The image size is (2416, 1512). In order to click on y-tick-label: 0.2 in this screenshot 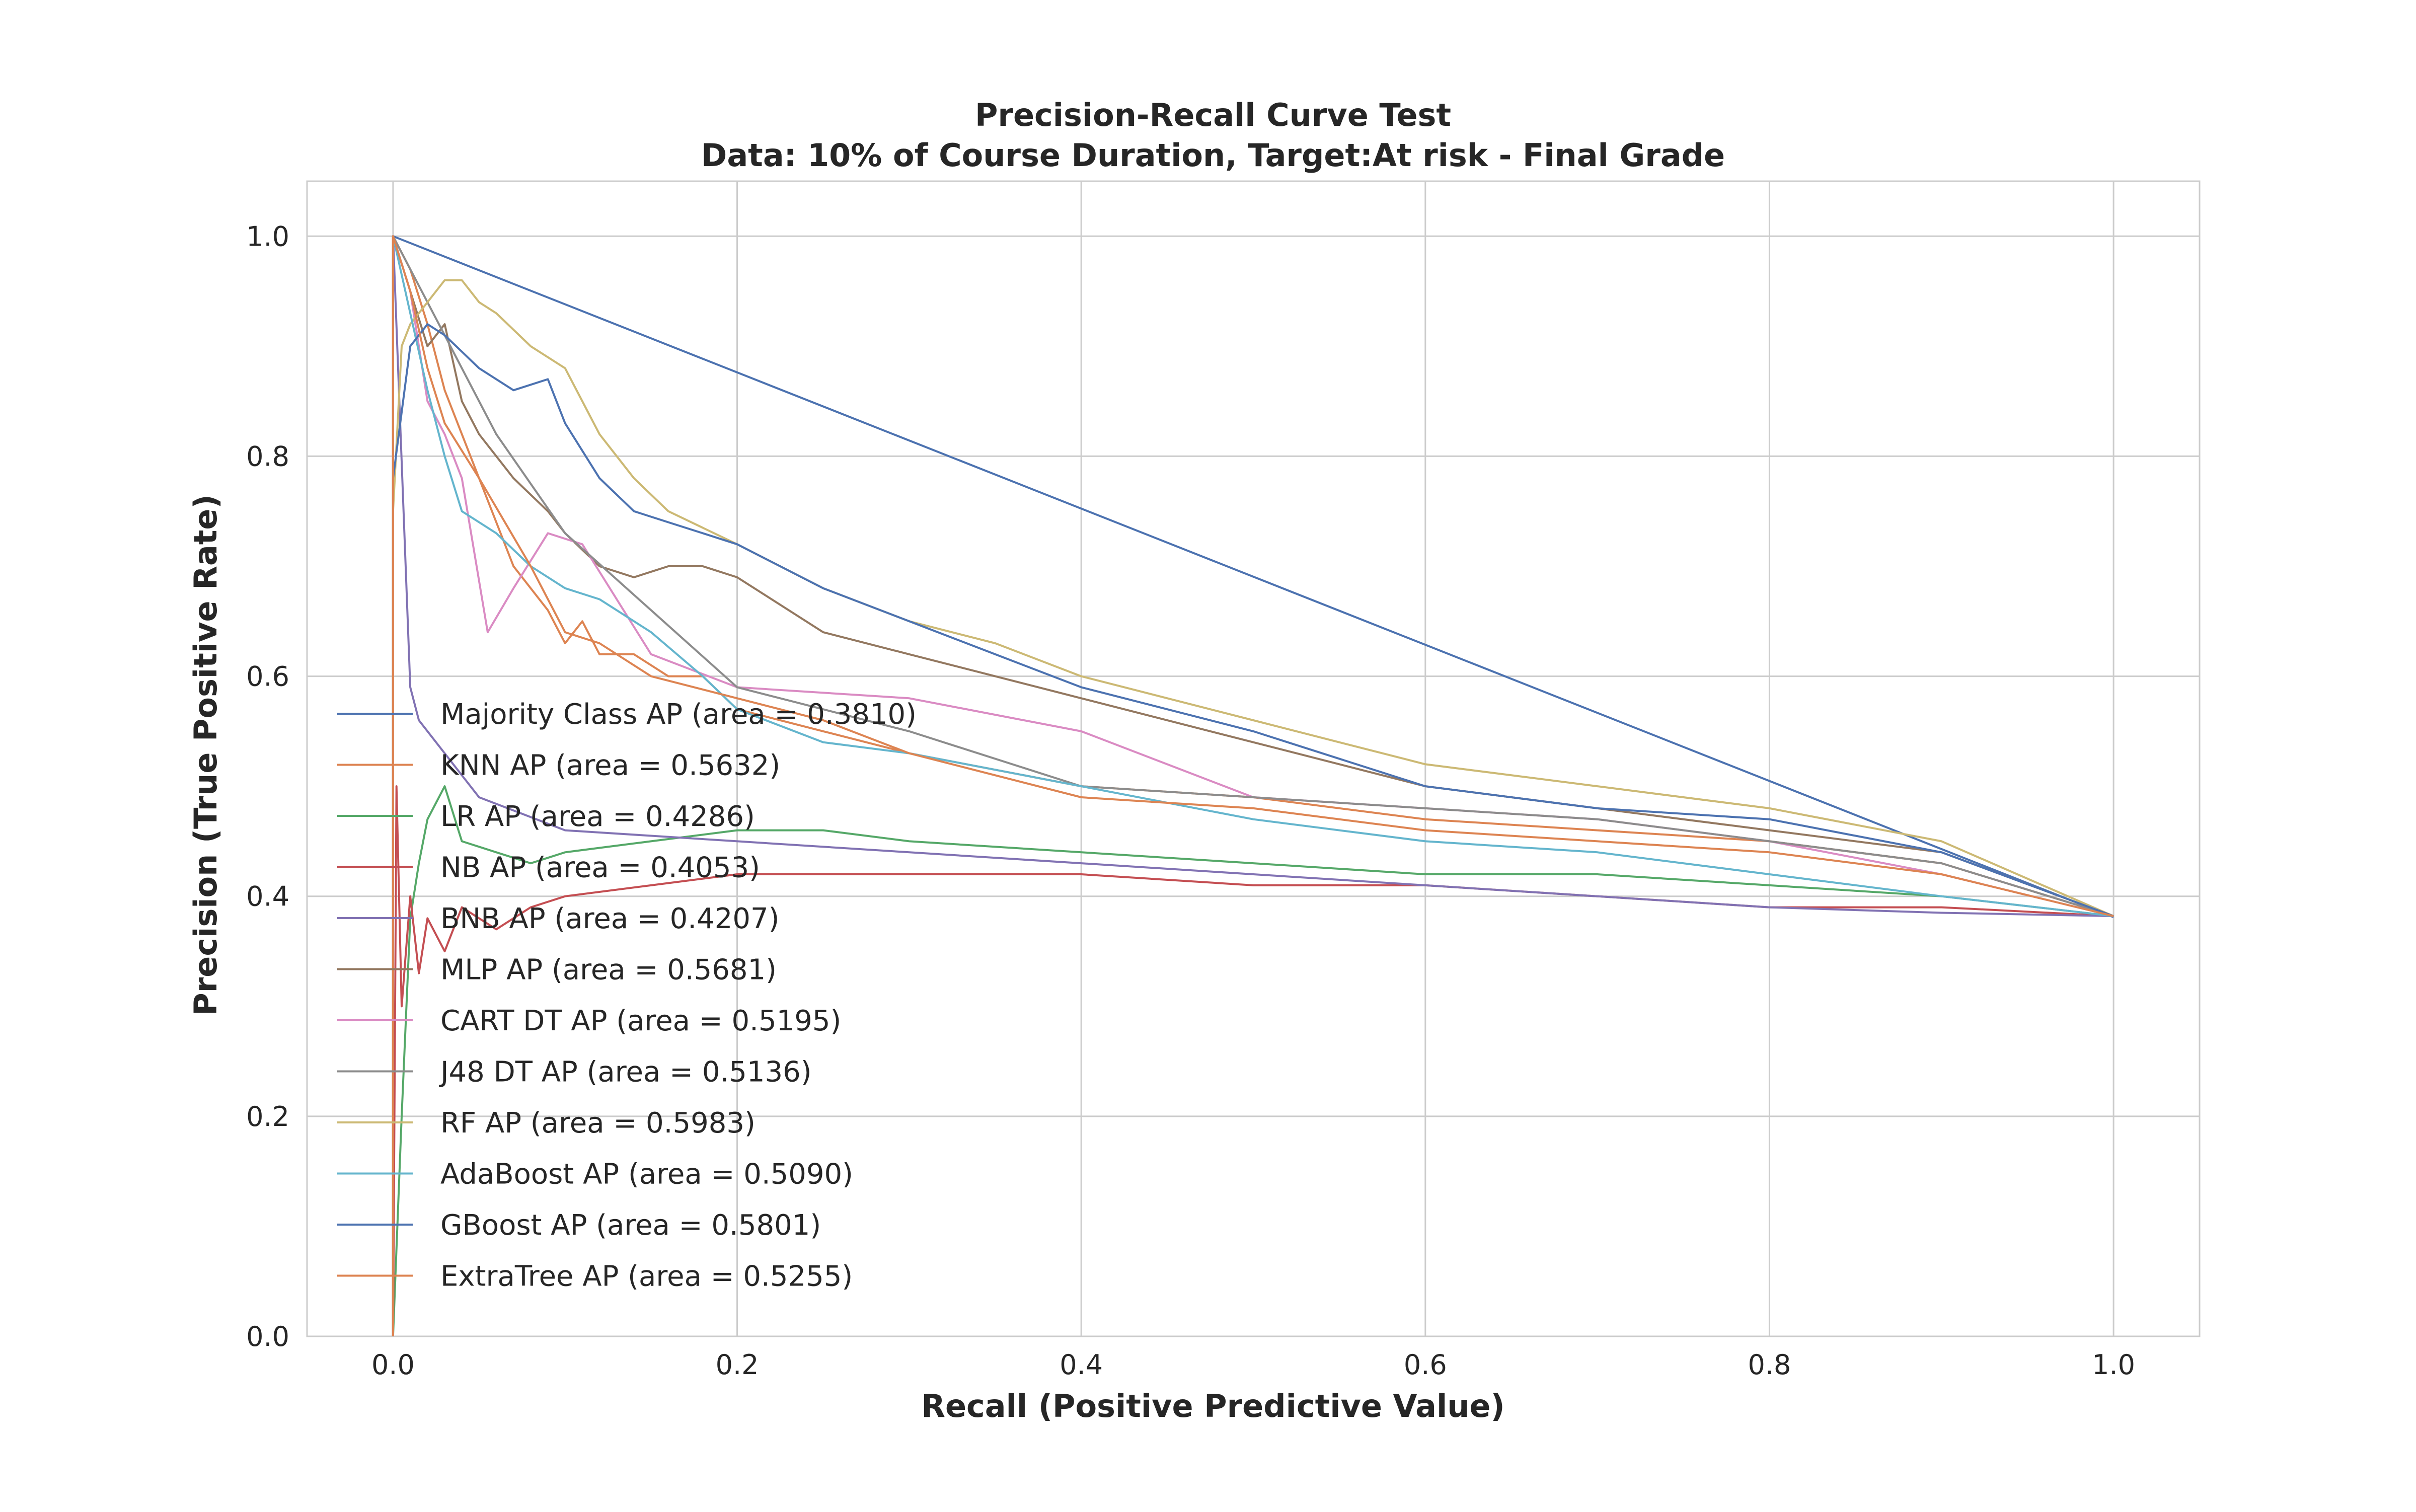, I will do `click(267, 1116)`.